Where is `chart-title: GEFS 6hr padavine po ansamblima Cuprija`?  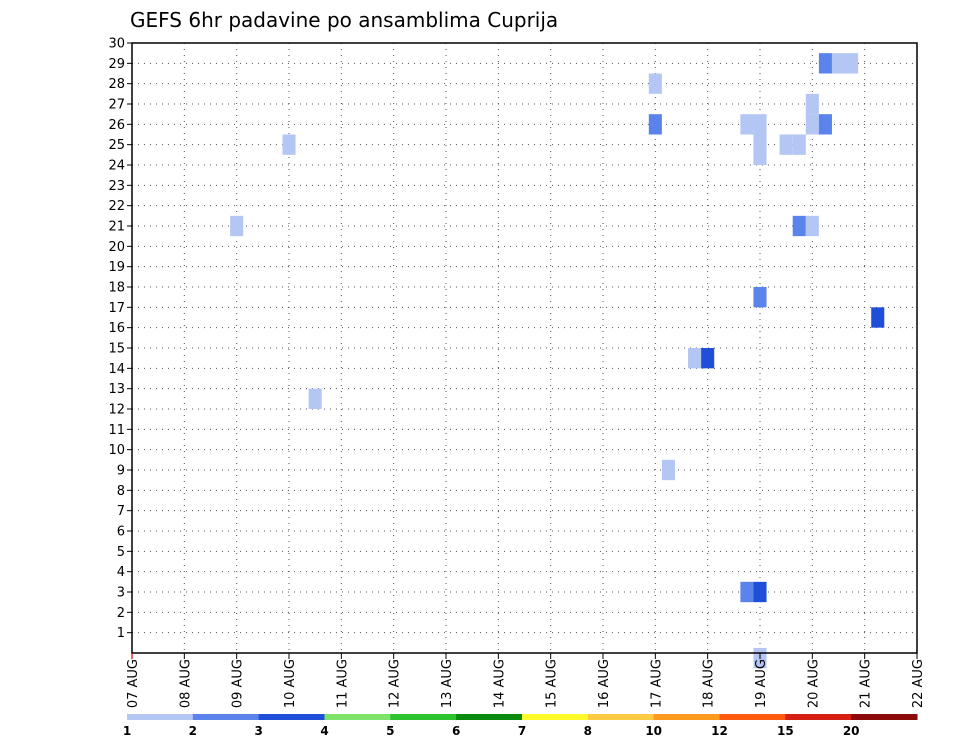
chart-title: GEFS 6hr padavine po ansamblima Cuprija is located at coordinates (344, 20).